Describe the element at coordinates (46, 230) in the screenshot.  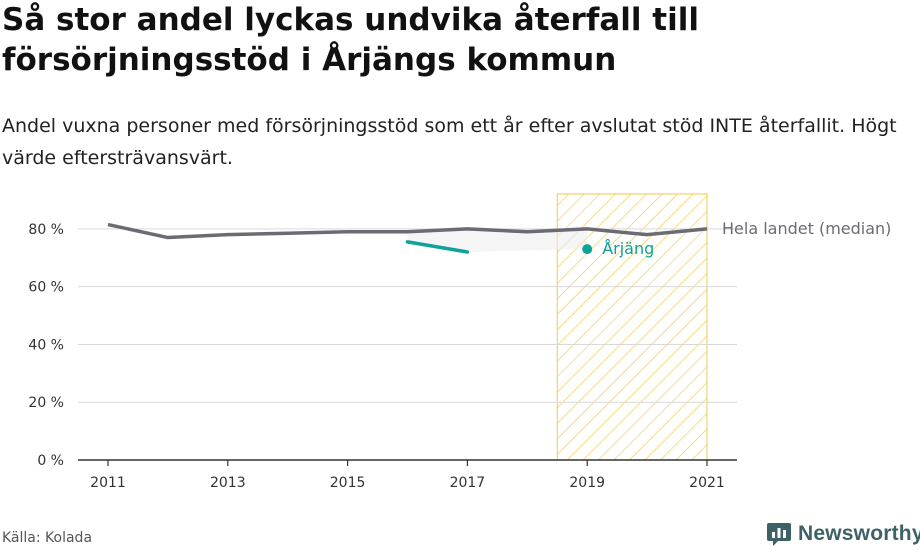
I see `y-tick-label: 80 %` at that location.